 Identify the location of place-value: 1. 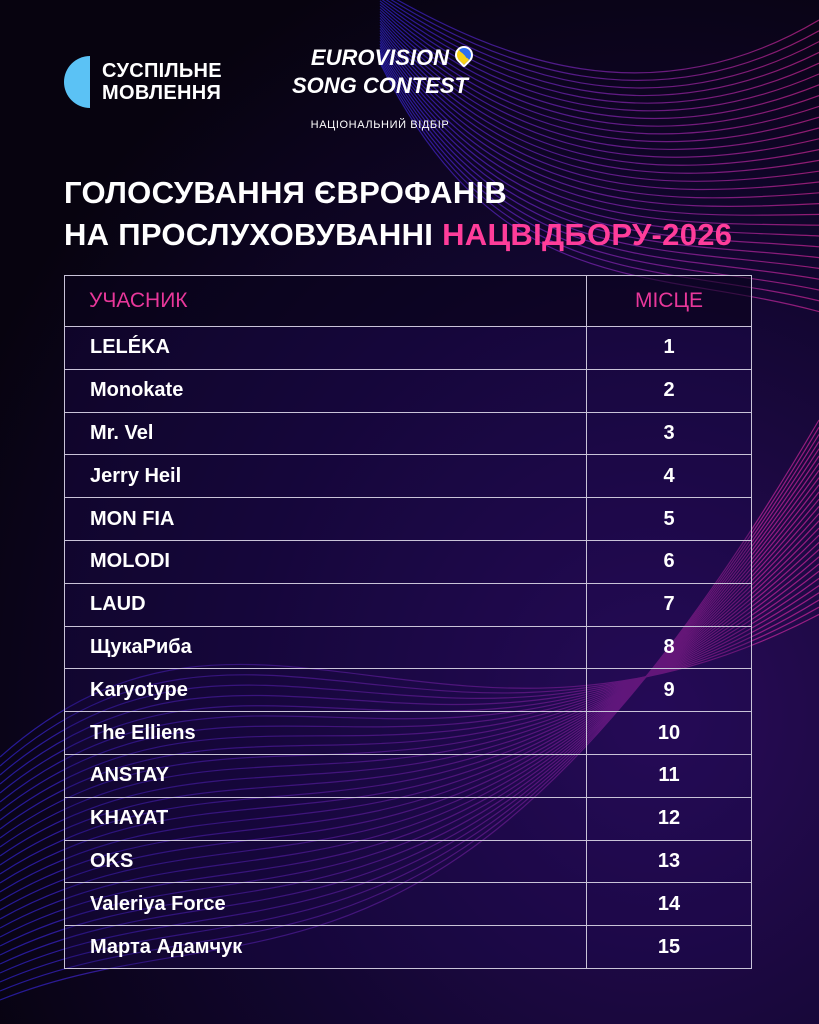
(669, 348).